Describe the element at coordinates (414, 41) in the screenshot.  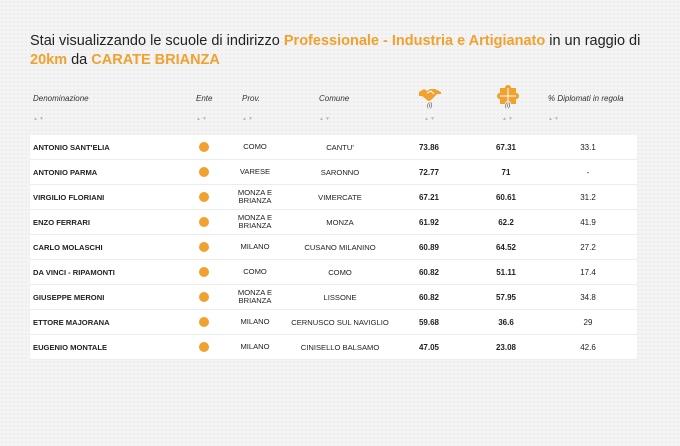
I see `heading-indirizzo: Professionale - Industria e Artigianato` at that location.